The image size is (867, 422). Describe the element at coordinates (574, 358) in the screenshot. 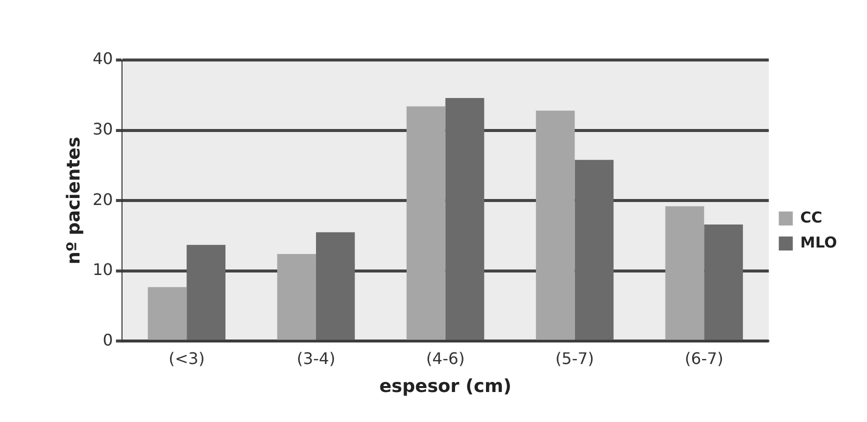

I see `x-tick-label: (5-7)` at that location.